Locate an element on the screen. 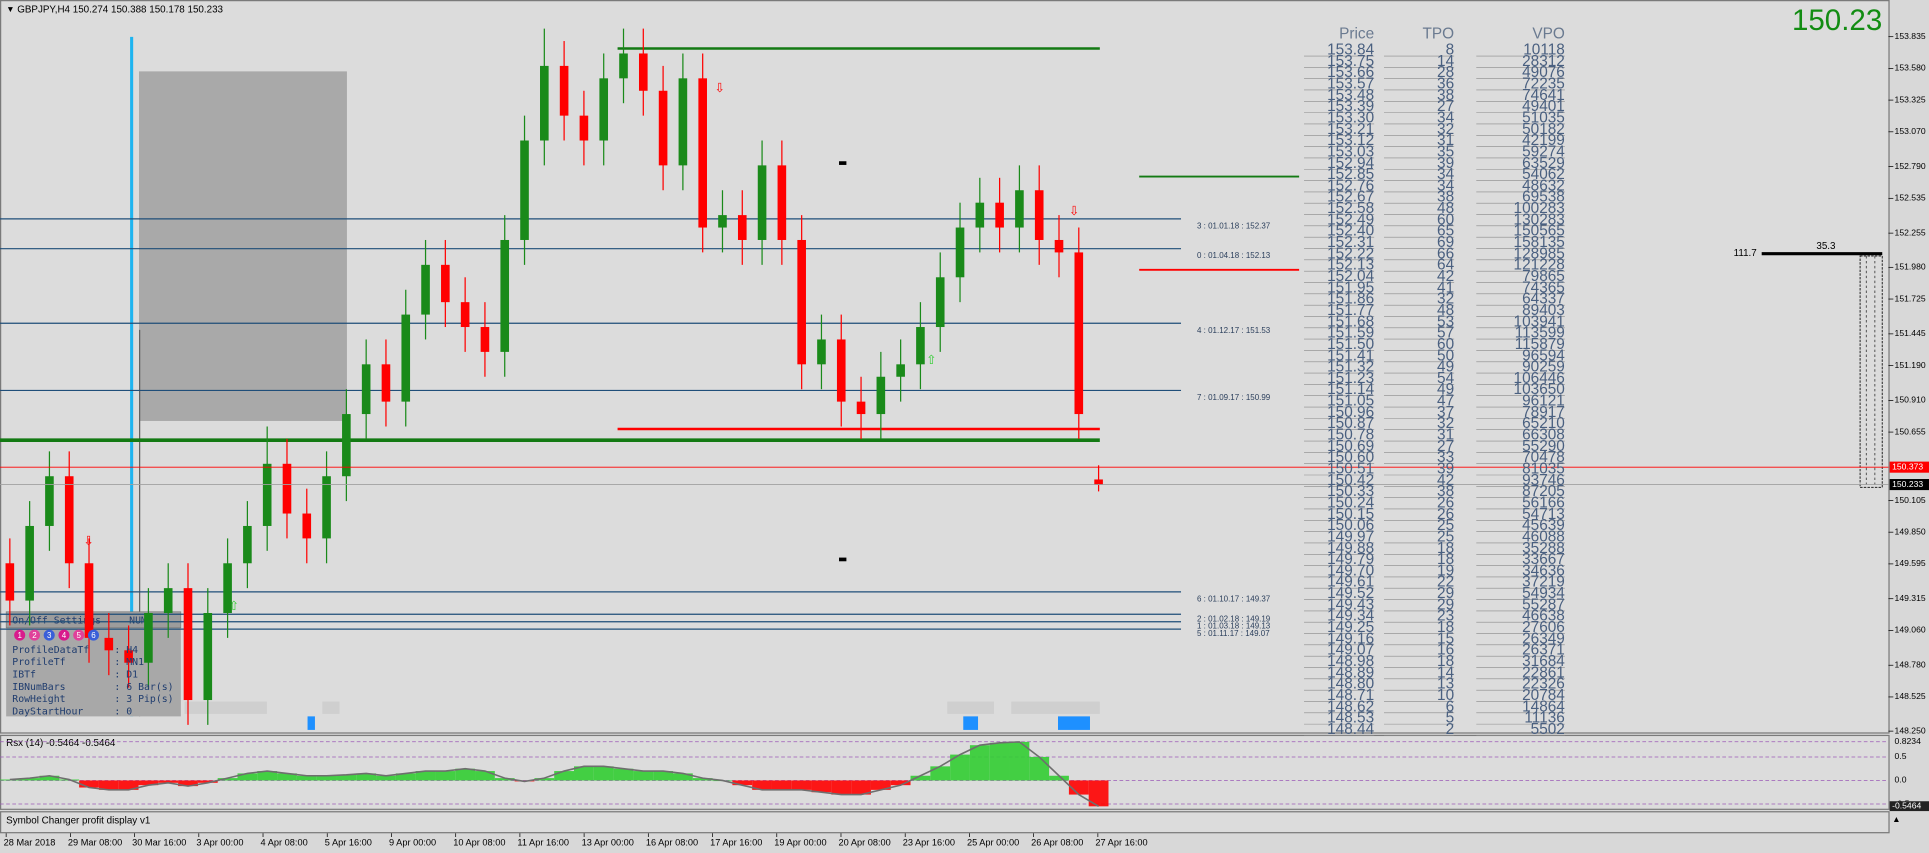 This screenshot has height=853, width=1929. profile-cell: 149.25 is located at coordinates (1350, 627).